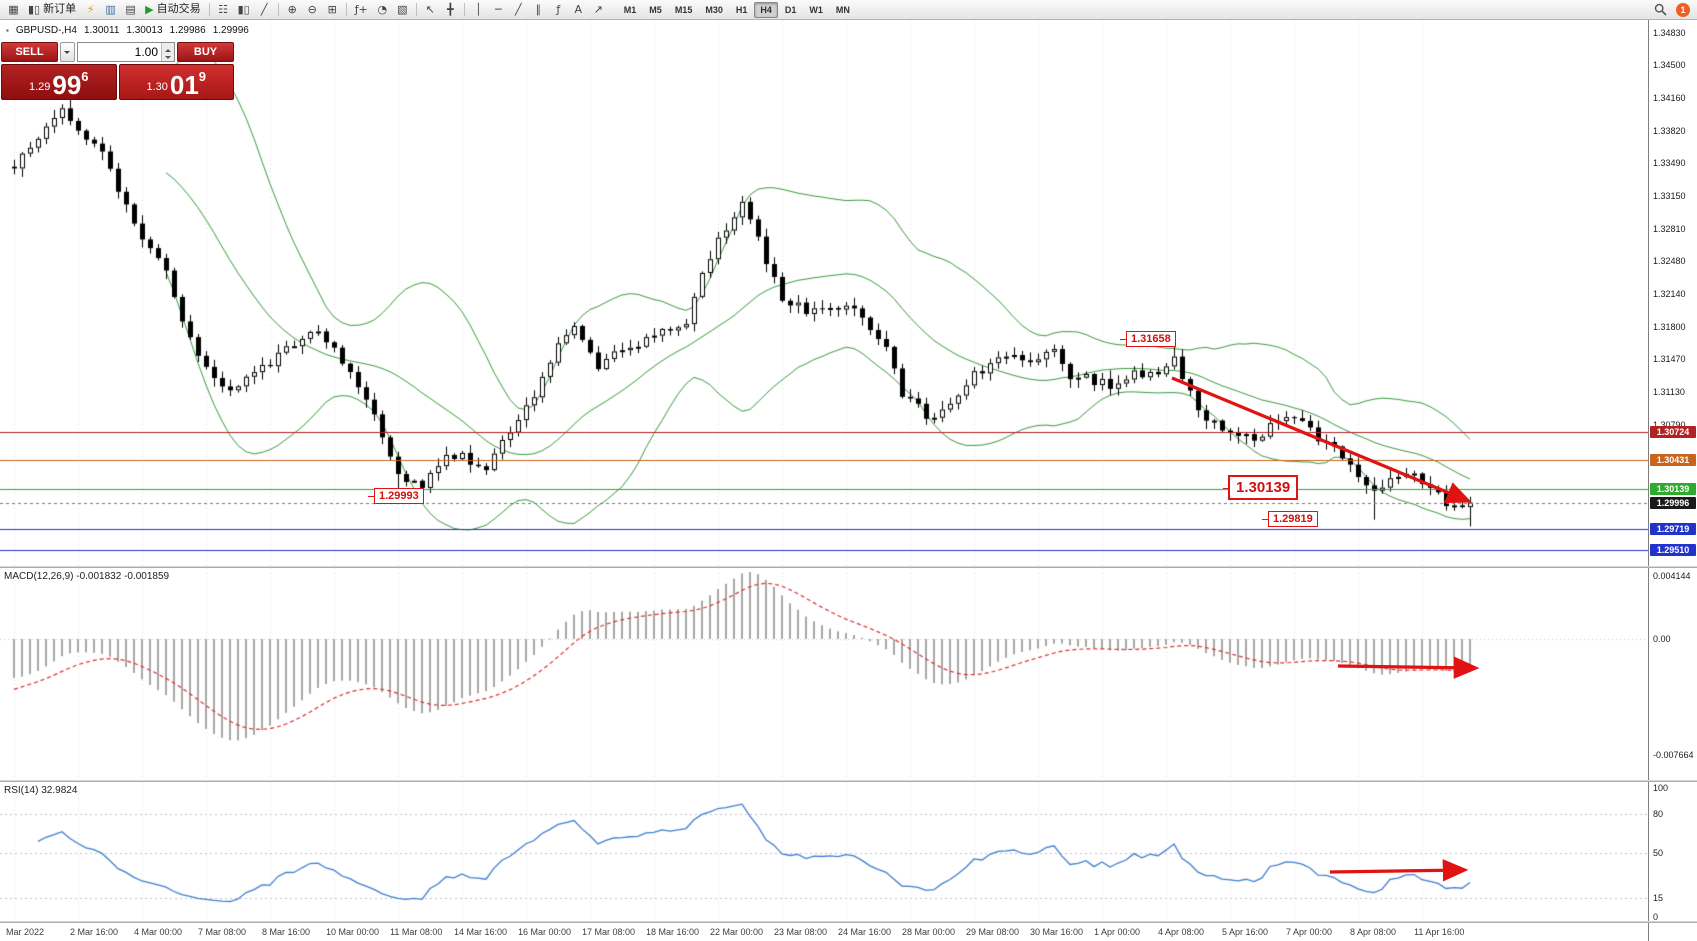  I want to click on time-axis-label: 8 Mar 16:00, so click(286, 932).